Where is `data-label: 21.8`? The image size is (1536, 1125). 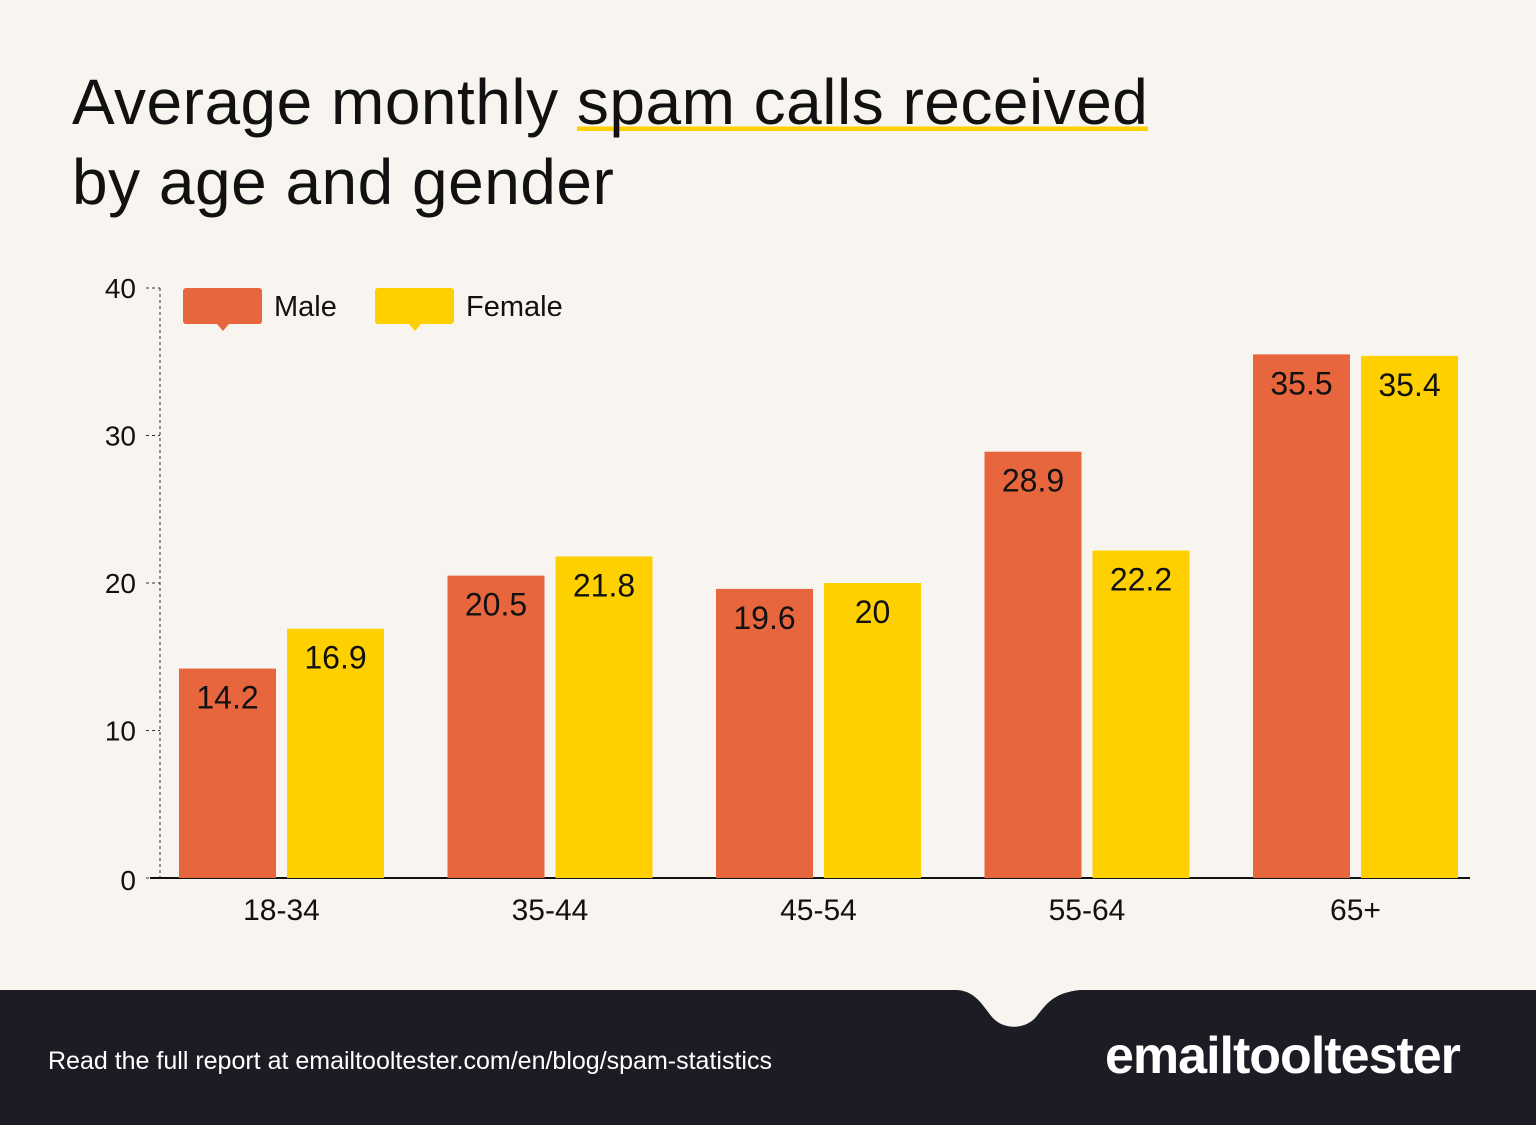 data-label: 21.8 is located at coordinates (604, 585).